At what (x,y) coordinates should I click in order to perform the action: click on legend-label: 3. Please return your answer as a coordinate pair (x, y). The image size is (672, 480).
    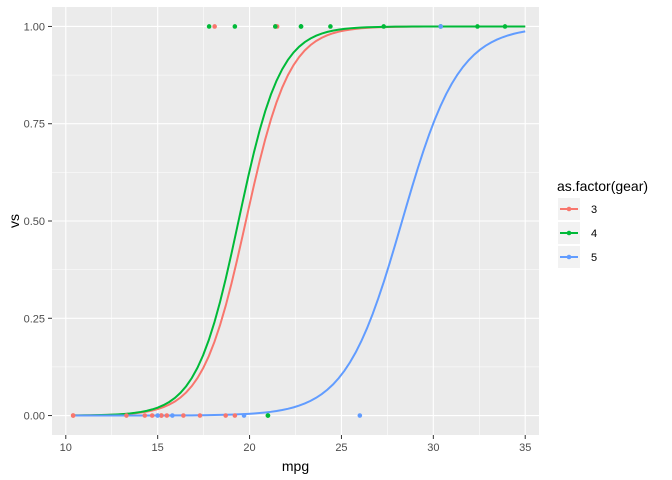
    Looking at the image, I should click on (594, 210).